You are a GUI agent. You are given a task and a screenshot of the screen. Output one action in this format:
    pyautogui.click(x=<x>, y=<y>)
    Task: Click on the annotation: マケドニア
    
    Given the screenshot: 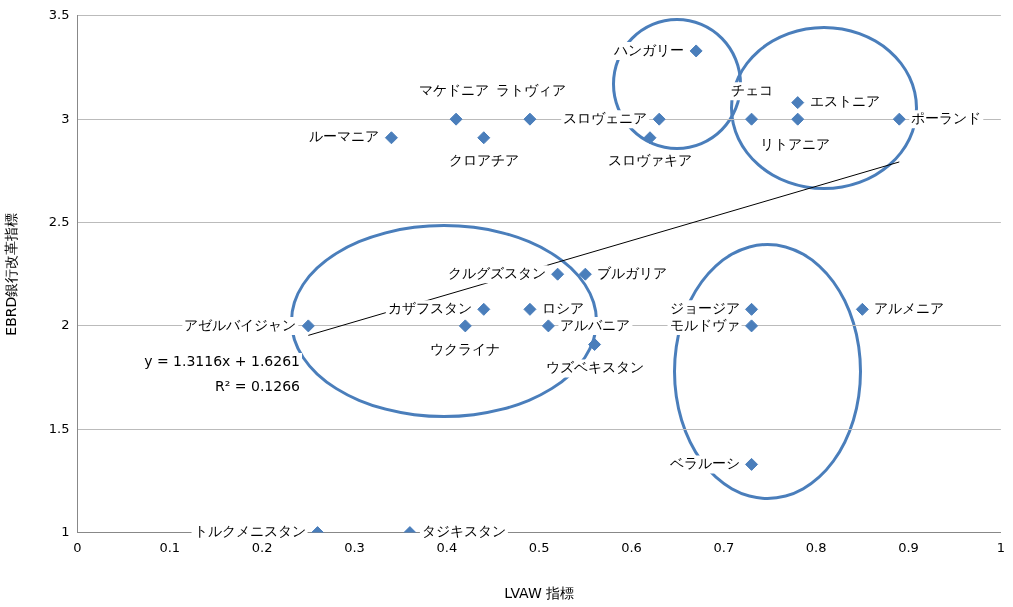 What is the action you would take?
    pyautogui.click(x=454, y=89)
    